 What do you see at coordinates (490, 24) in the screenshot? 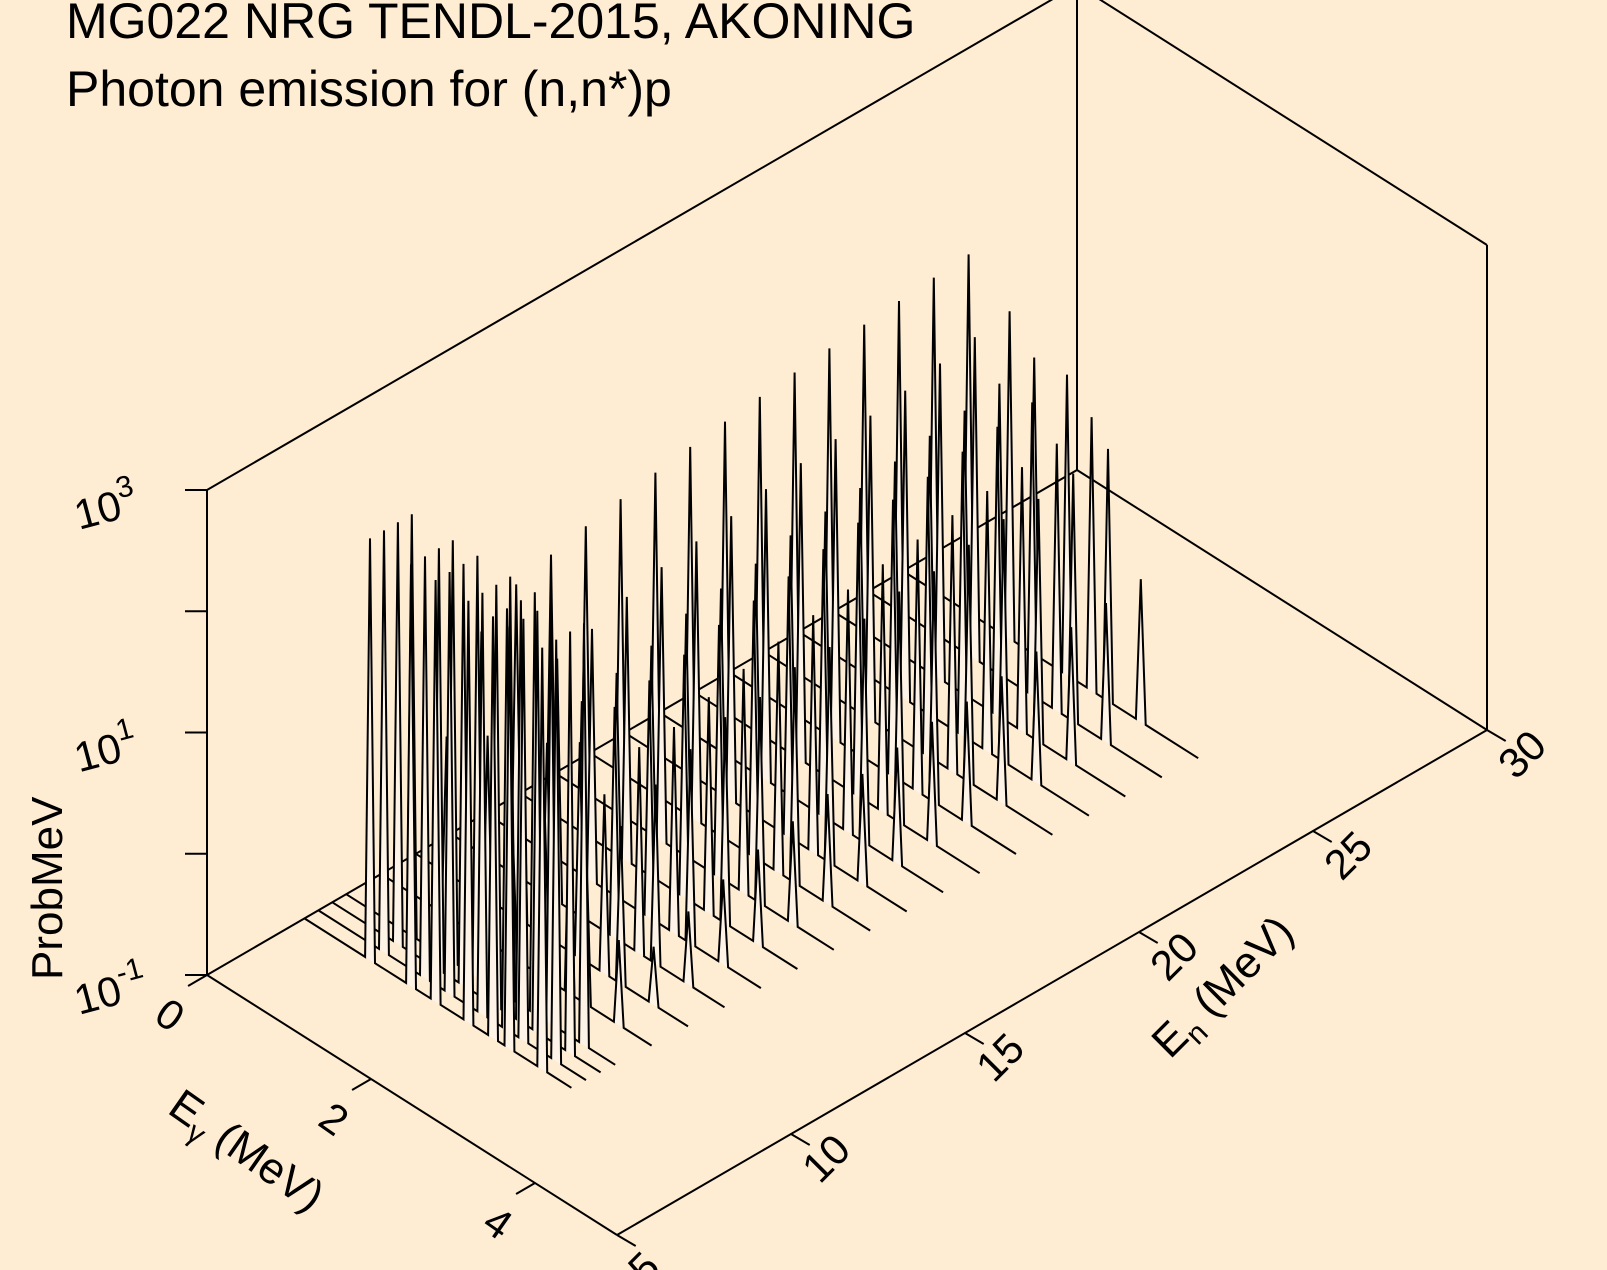
I see `chart-title: MG022 NRG TENDL-2015, AKONING` at bounding box center [490, 24].